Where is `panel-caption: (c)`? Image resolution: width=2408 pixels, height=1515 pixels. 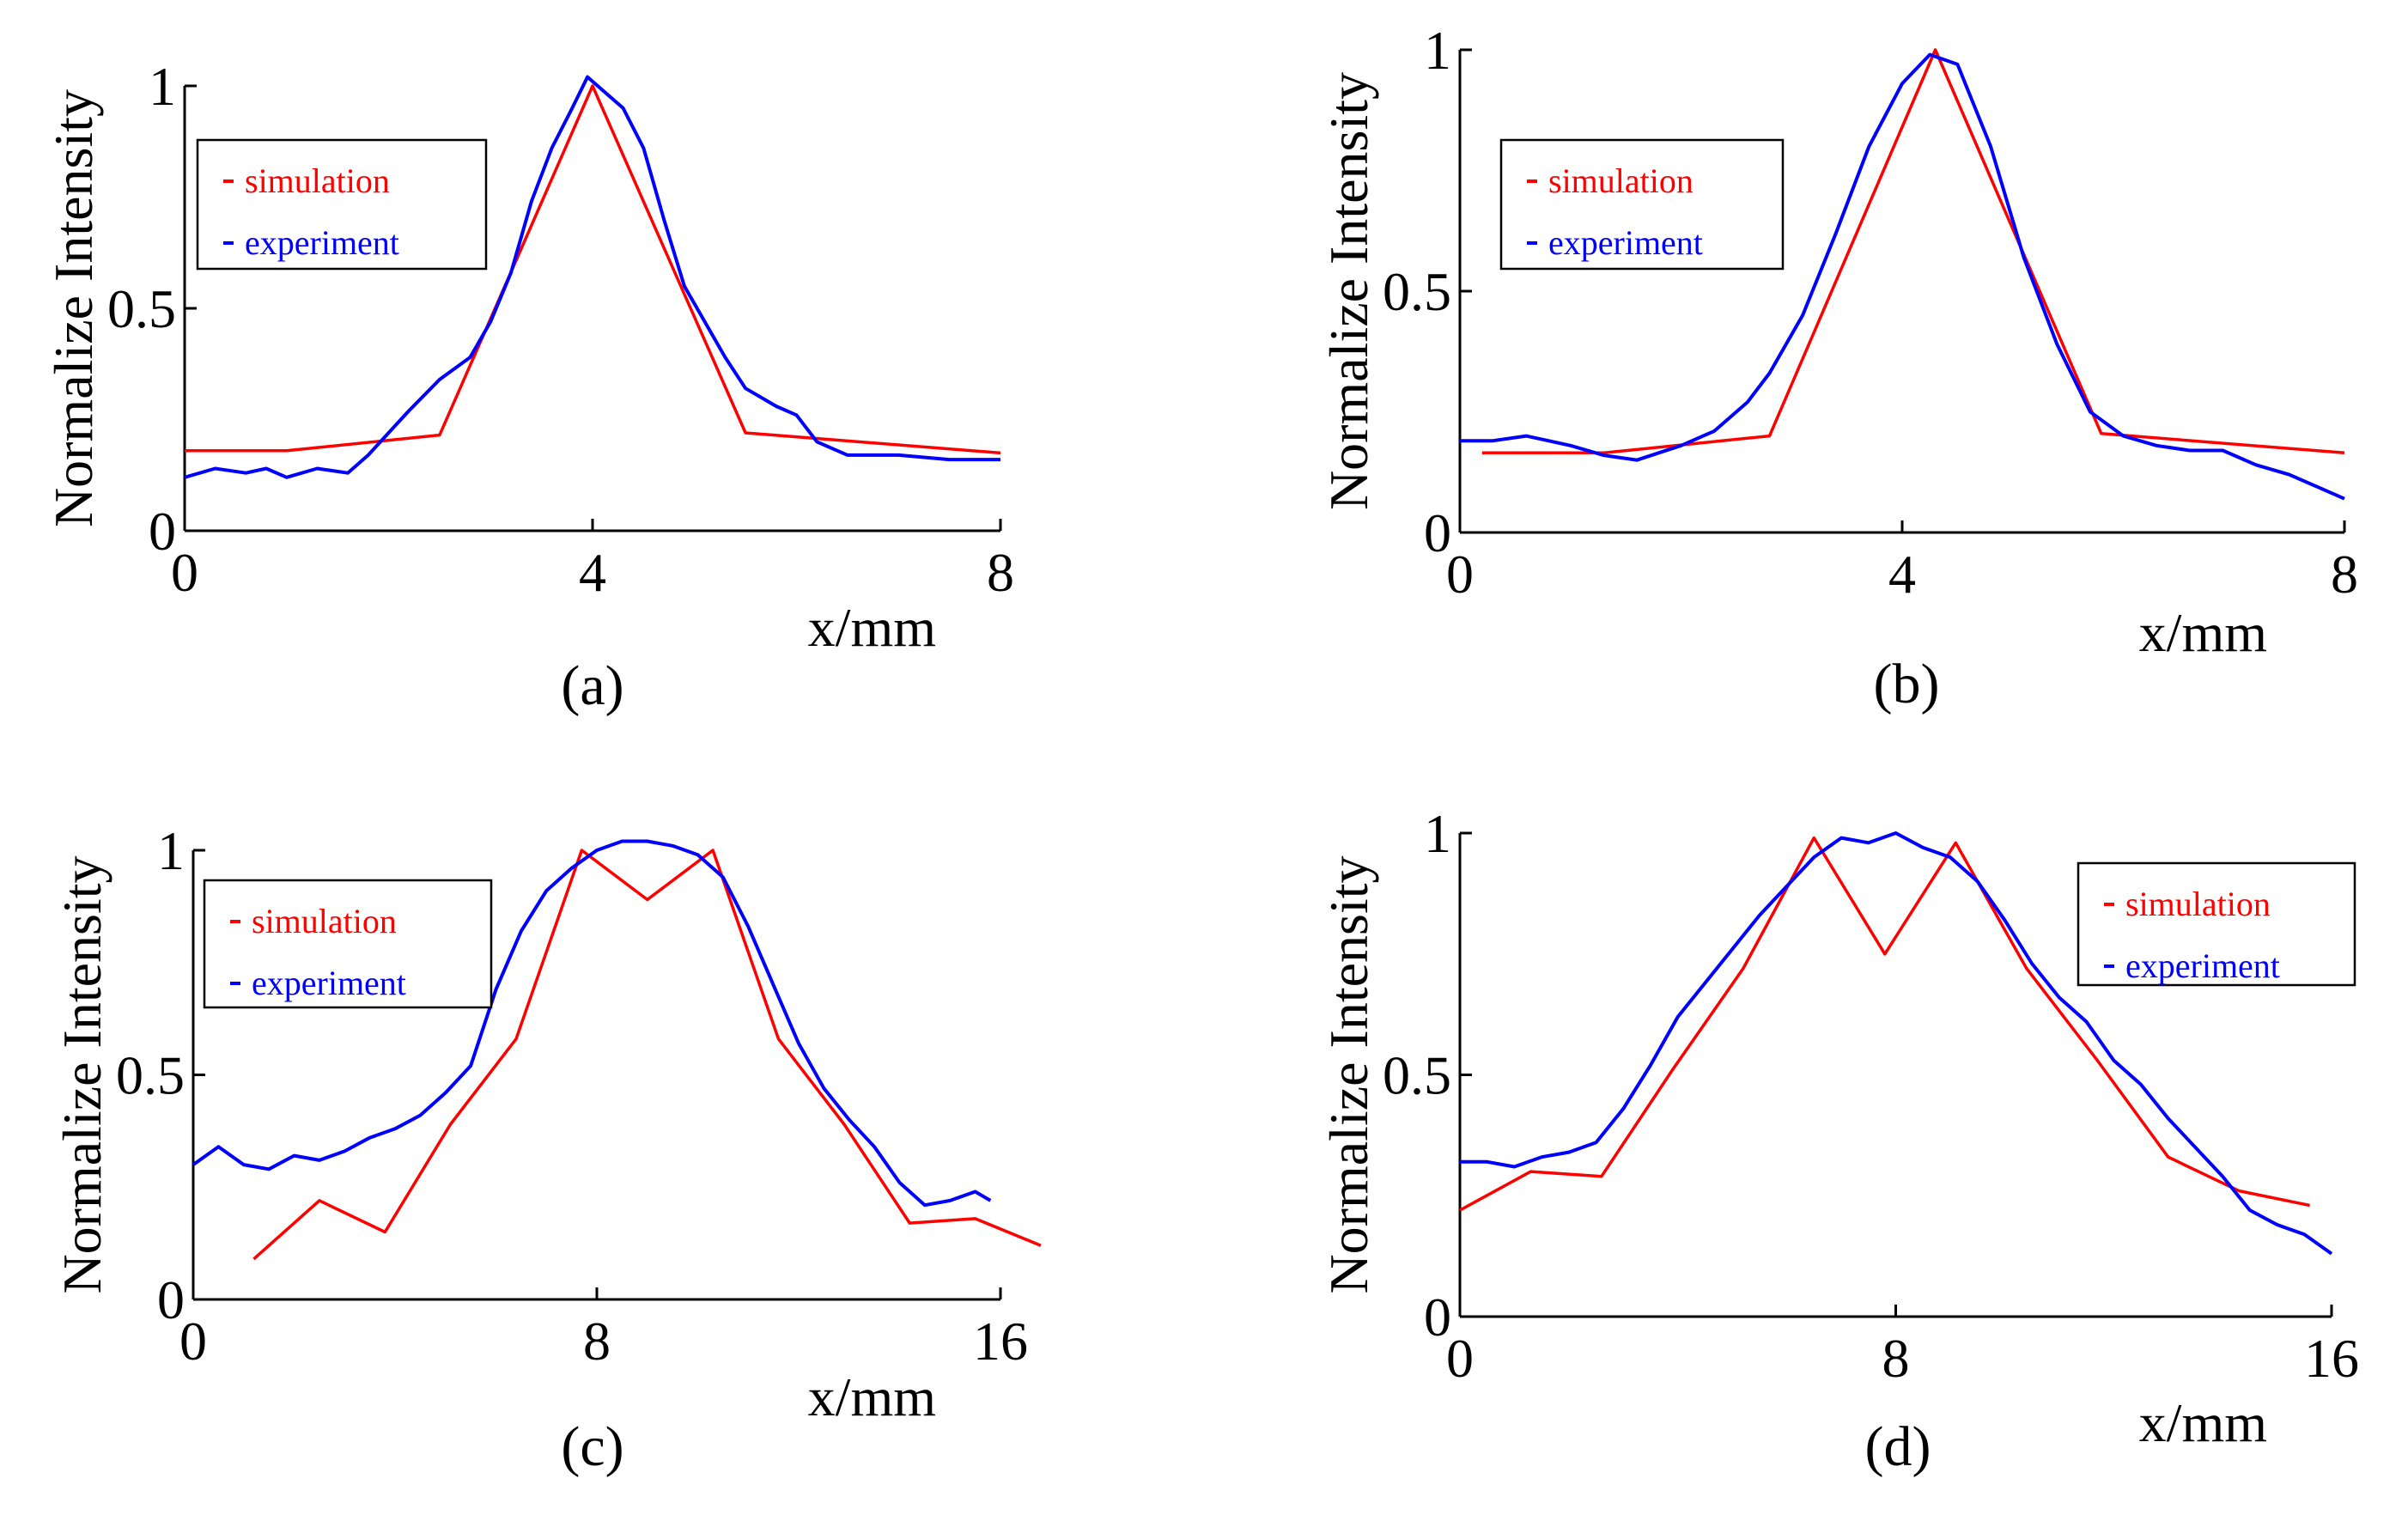
panel-caption: (c) is located at coordinates (592, 1446).